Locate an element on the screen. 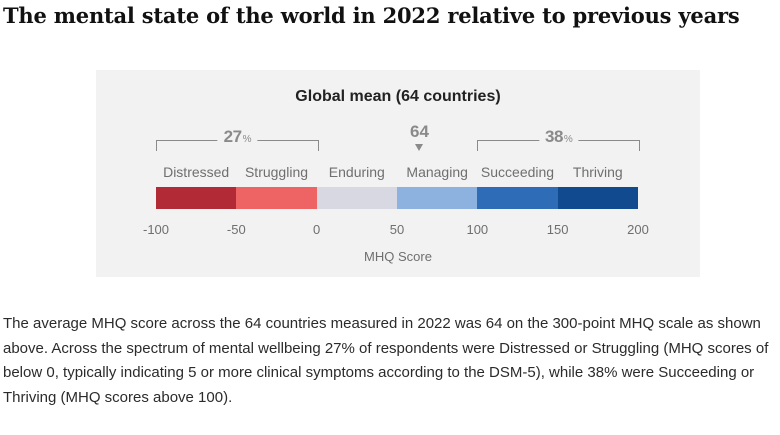 The width and height of the screenshot is (780, 435). tick-label: 50 is located at coordinates (397, 229).